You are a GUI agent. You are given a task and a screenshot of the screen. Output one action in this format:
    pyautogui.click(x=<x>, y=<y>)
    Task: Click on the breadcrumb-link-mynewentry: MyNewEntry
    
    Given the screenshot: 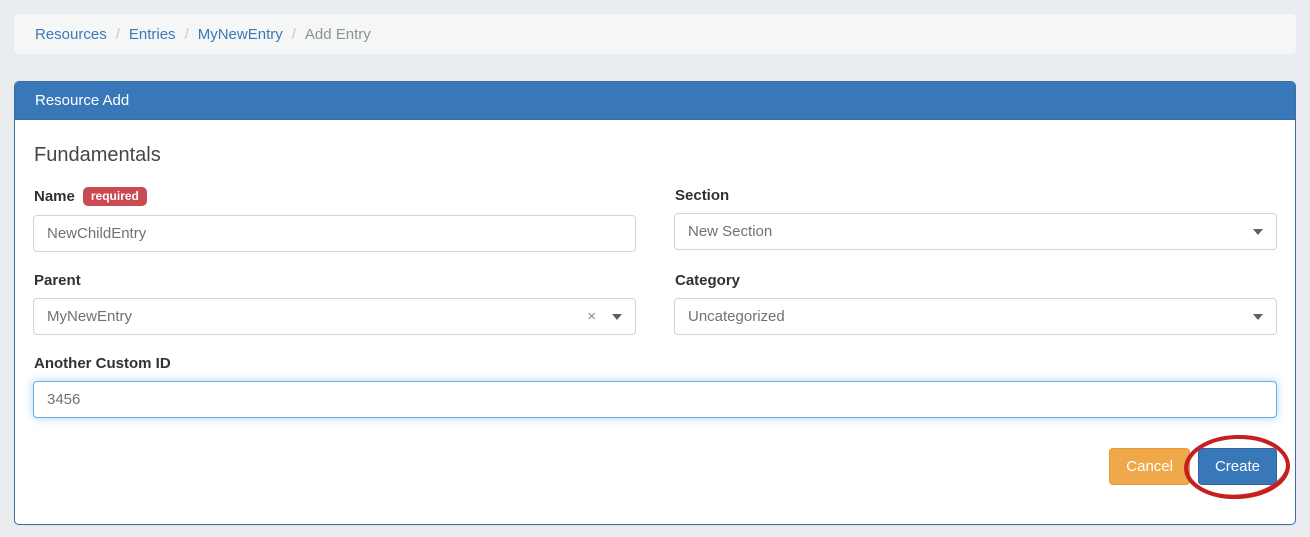 What is the action you would take?
    pyautogui.click(x=240, y=34)
    